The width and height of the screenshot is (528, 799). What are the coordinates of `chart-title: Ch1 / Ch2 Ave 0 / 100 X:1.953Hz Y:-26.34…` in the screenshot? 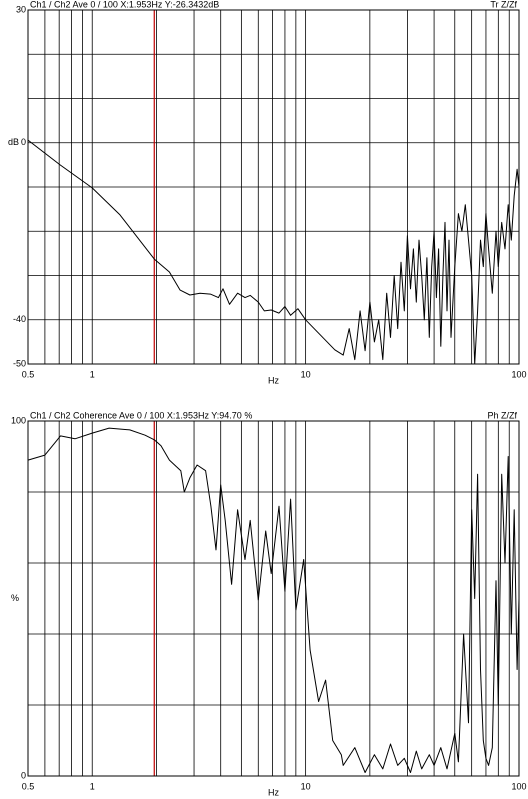 It's located at (124, 4).